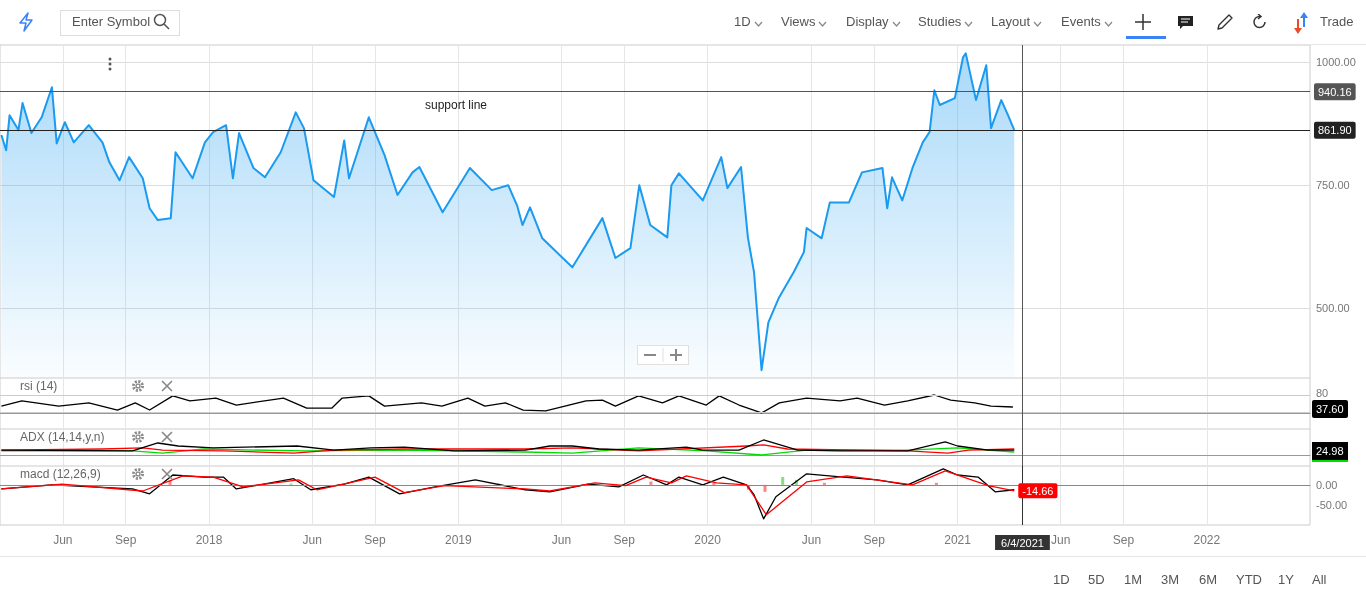 Image resolution: width=1366 pixels, height=600 pixels. What do you see at coordinates (1322, 393) in the screenshot?
I see `text: 80` at bounding box center [1322, 393].